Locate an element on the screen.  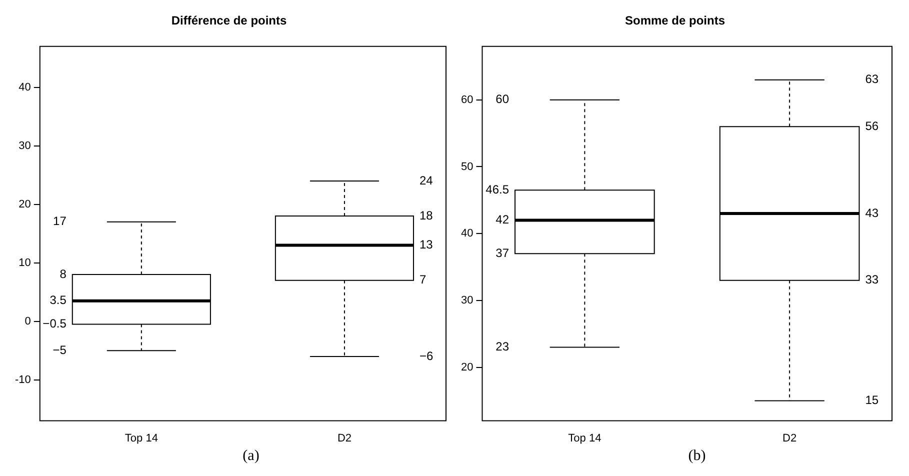
annotation: 17 is located at coordinates (60, 221).